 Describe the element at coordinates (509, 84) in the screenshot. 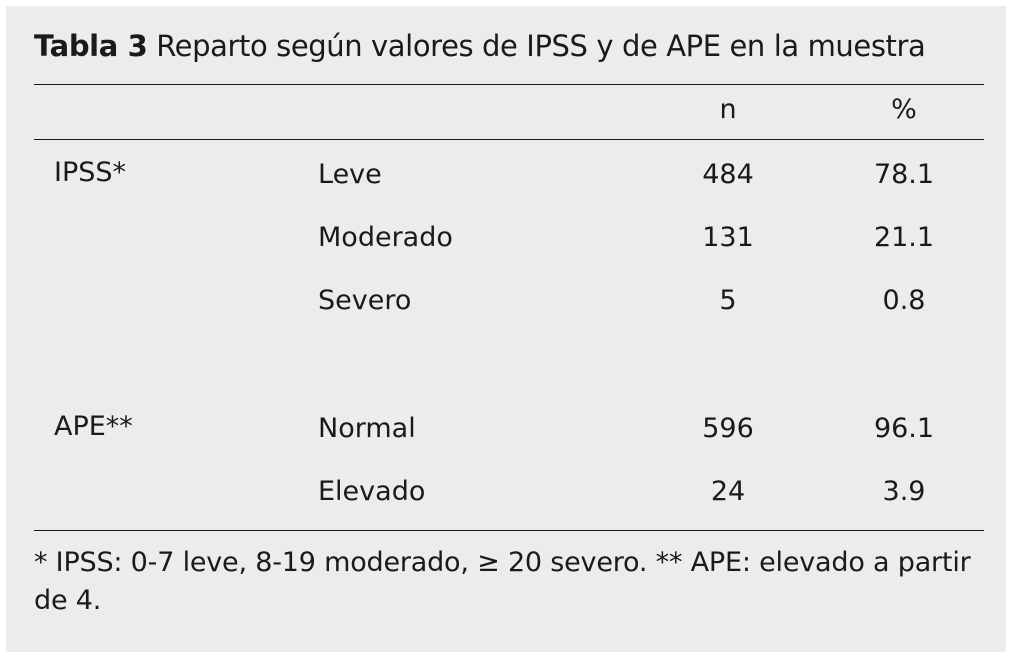

I see `top-rule` at that location.